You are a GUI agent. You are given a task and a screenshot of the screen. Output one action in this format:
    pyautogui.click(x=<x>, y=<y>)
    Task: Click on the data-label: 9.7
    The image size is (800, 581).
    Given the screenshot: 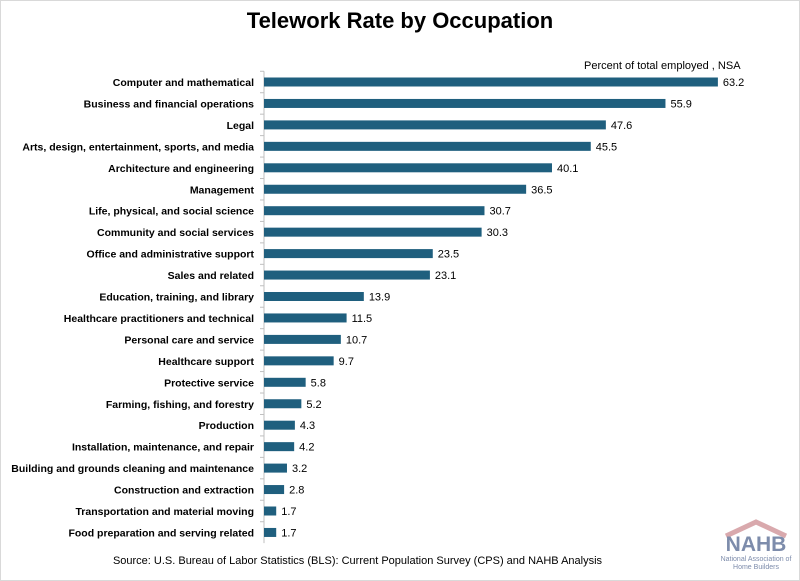 What is the action you would take?
    pyautogui.click(x=346, y=362)
    